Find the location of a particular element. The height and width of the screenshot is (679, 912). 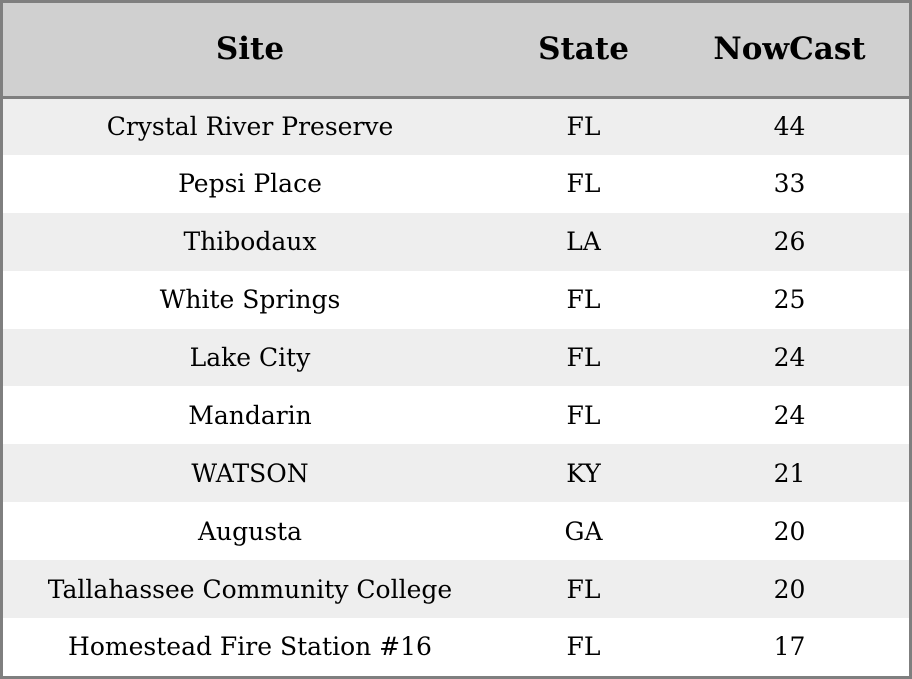

cell-state: KY is located at coordinates (583, 473).